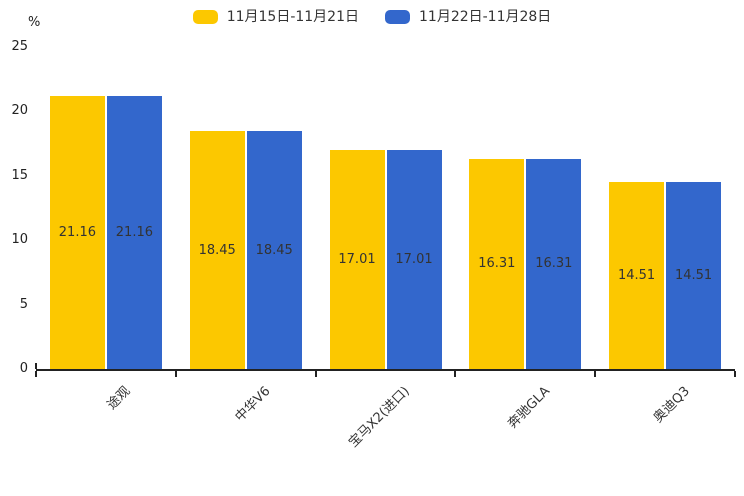  Describe the element at coordinates (205, 17) in the screenshot. I see `legend-swatch-yellow` at that location.